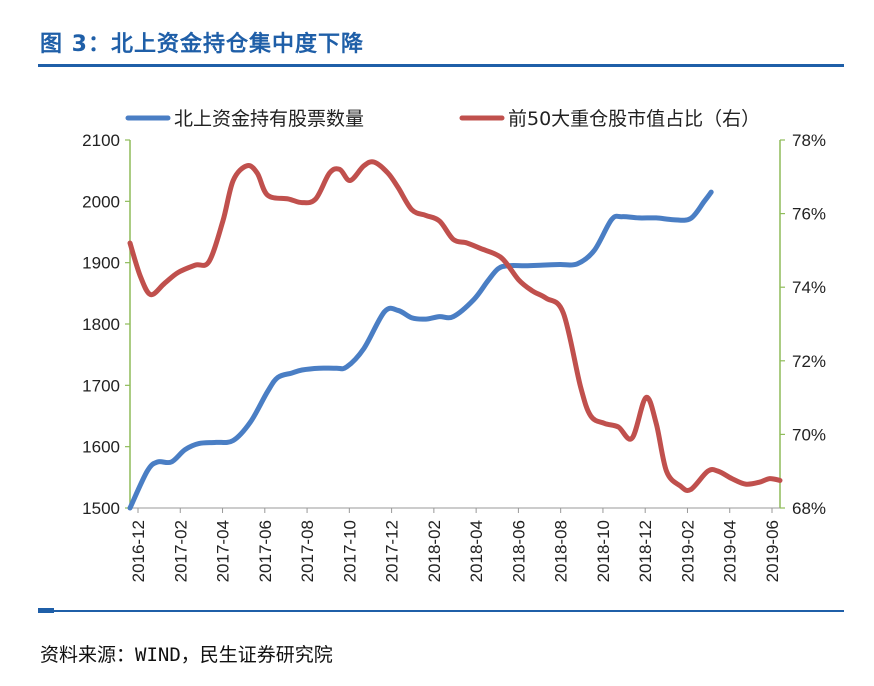 The image size is (874, 686). Describe the element at coordinates (223, 551) in the screenshot. I see `x-tick-label: 2017-04` at that location.